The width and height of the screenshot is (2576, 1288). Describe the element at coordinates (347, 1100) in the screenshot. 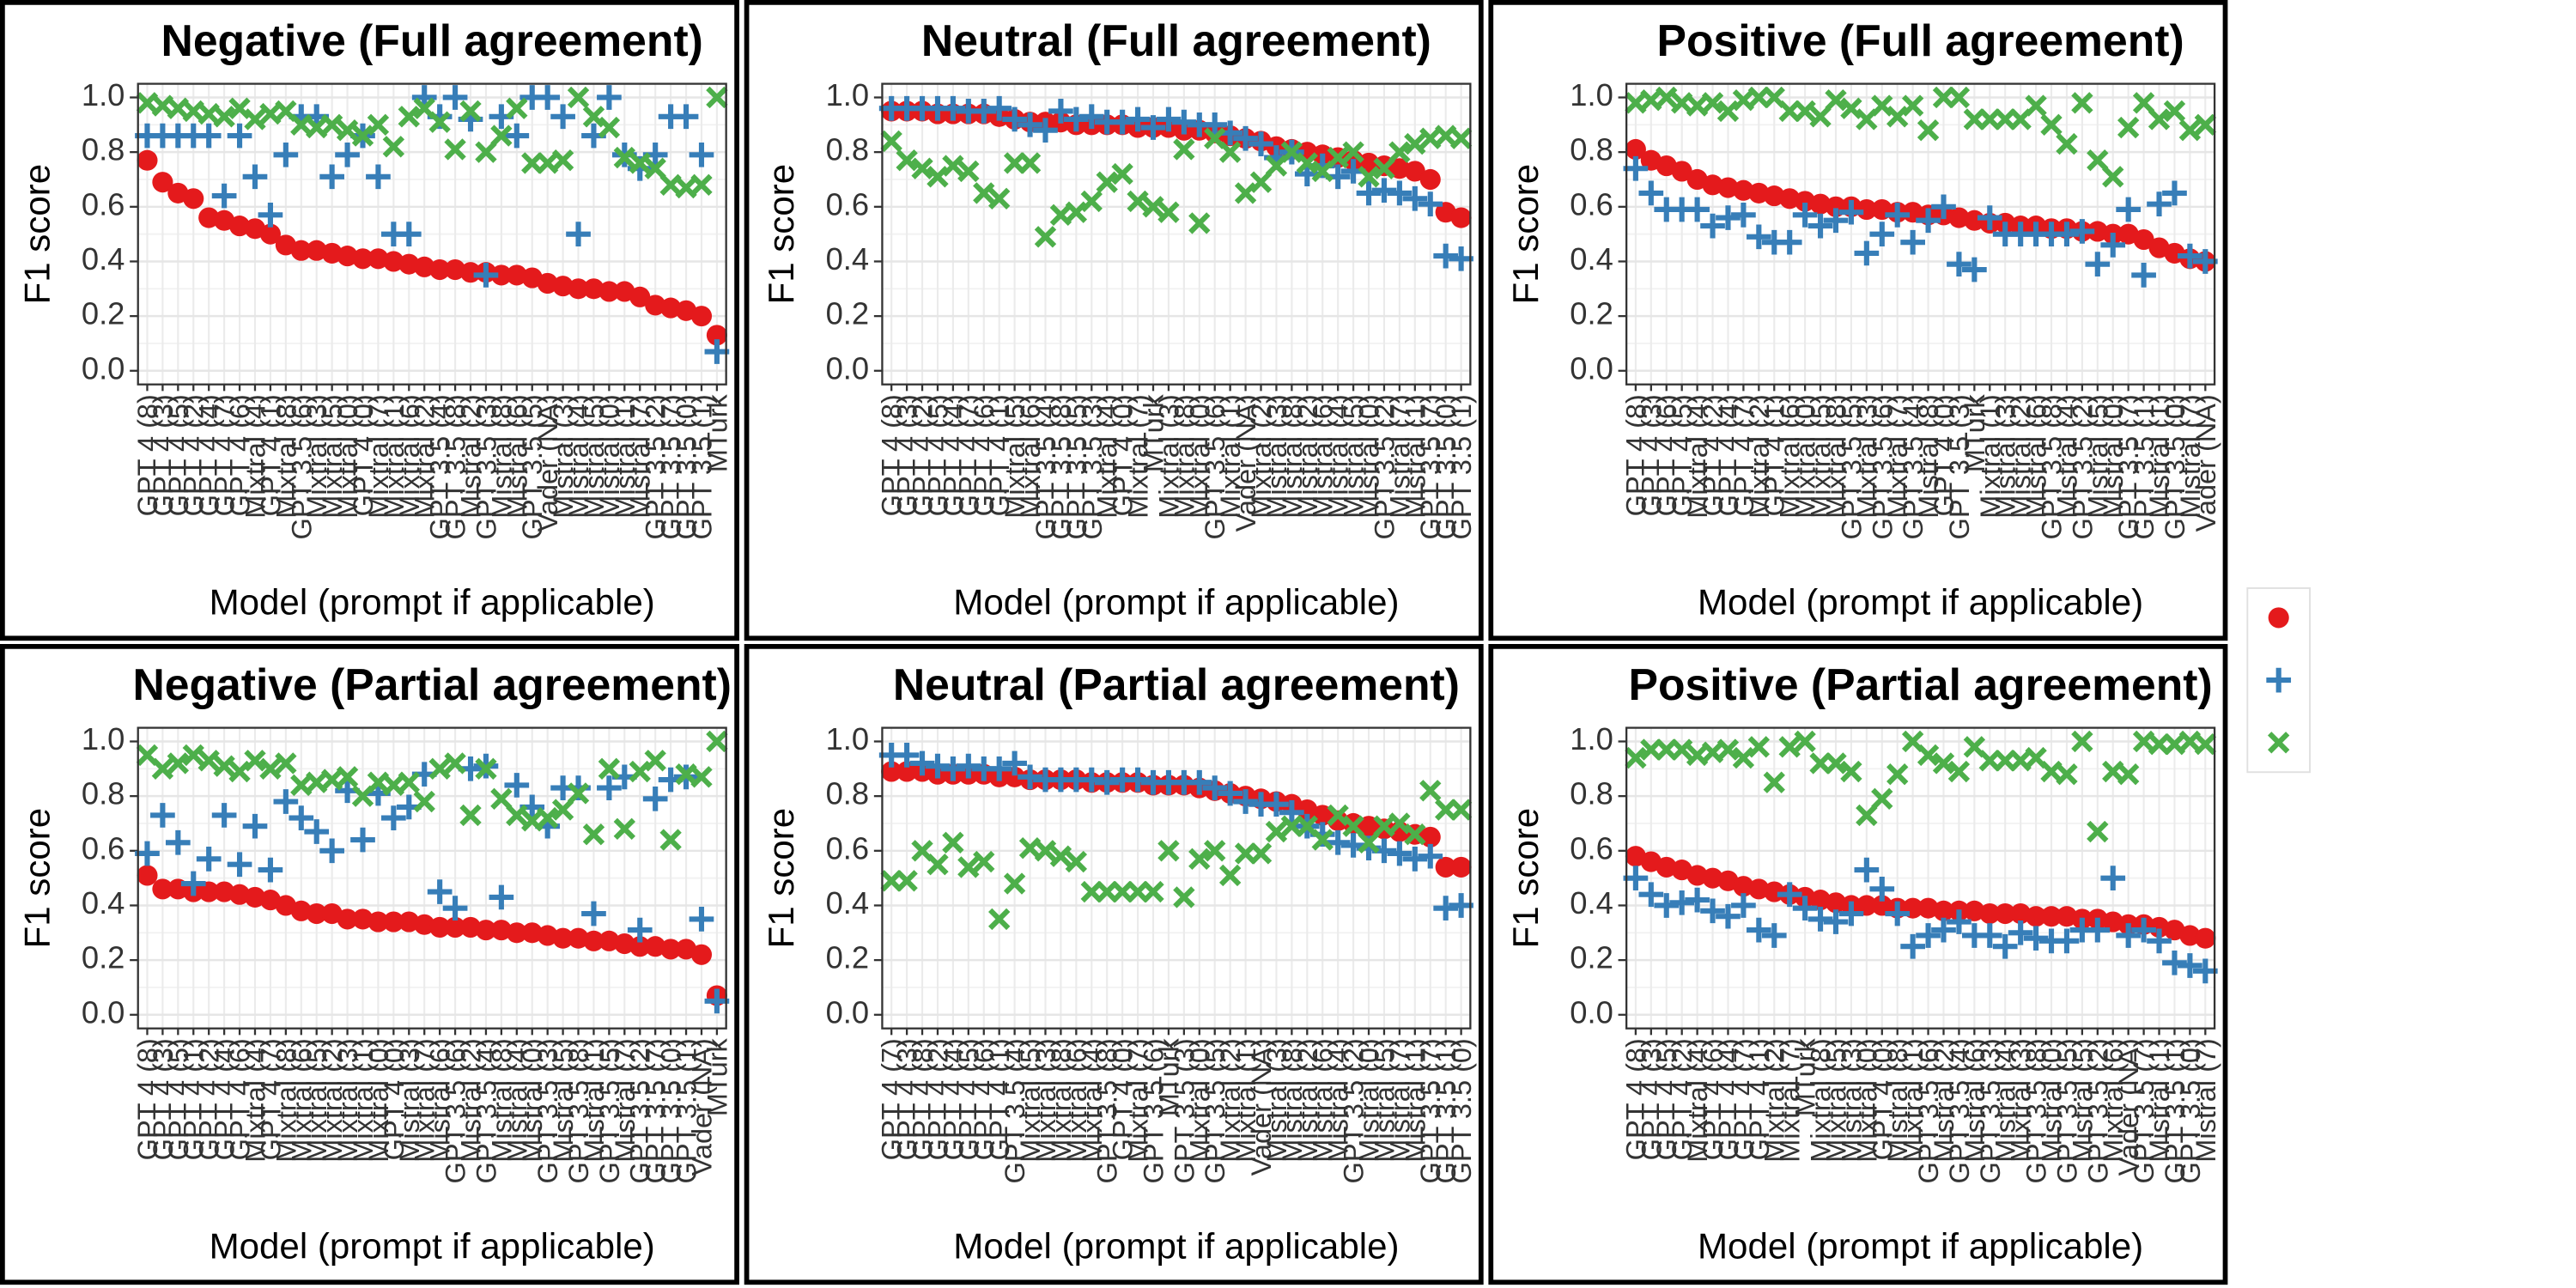

I see `x-tick-label: Mixtral (3)` at that location.